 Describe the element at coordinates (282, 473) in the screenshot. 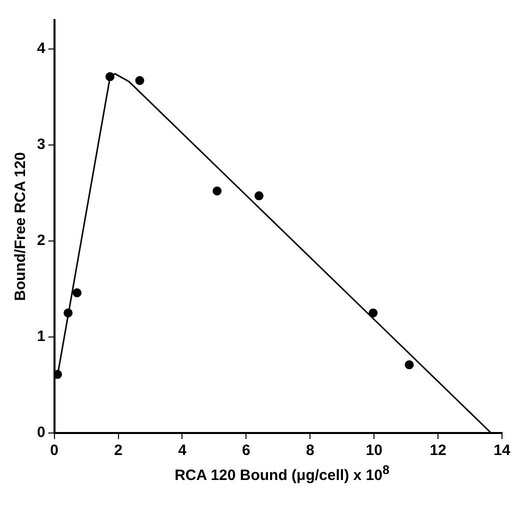

I see `x-axis-title: RCA 120 Bound (μg/cell) x 10$^{8}$` at that location.